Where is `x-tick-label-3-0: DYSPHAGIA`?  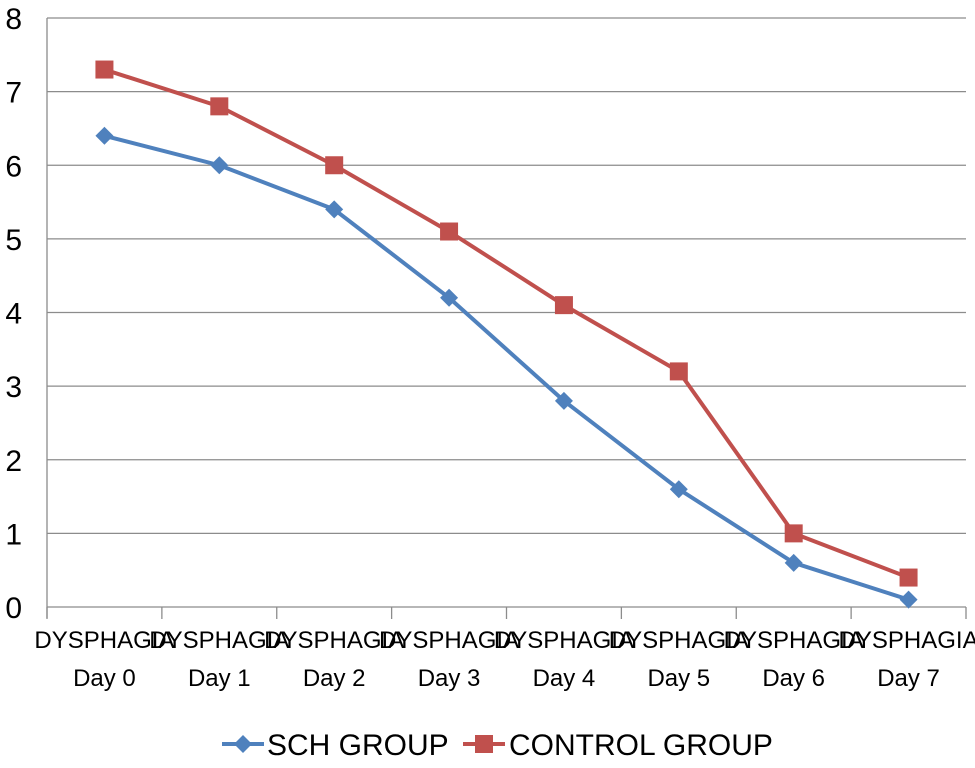 x-tick-label-3-0: DYSPHAGIA is located at coordinates (449, 640).